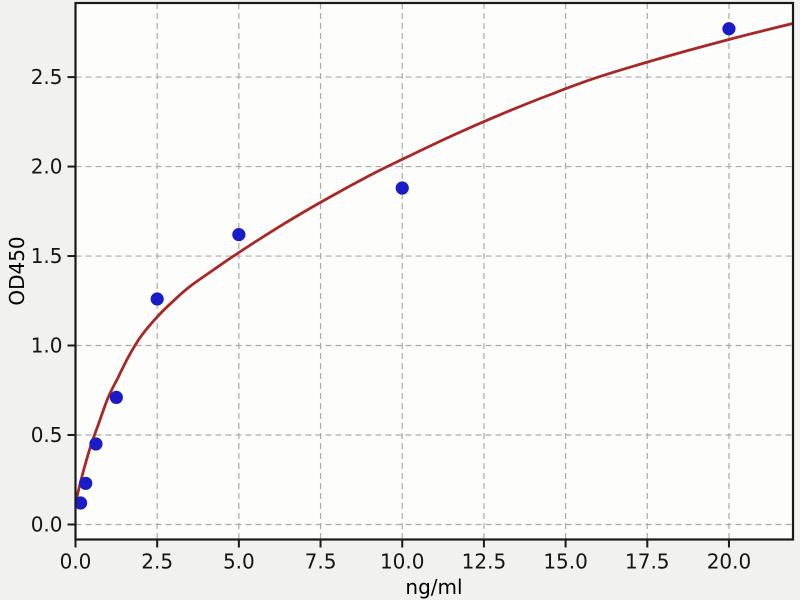 The width and height of the screenshot is (800, 600). I want to click on y-tick-label: 2.0, so click(47, 167).